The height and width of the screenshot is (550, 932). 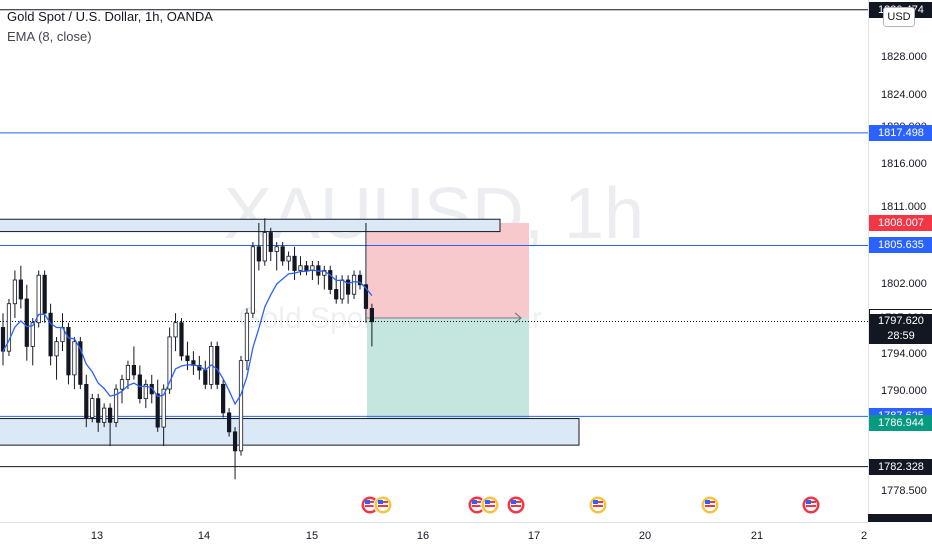 I want to click on price-tick: 1816.000, so click(x=904, y=164).